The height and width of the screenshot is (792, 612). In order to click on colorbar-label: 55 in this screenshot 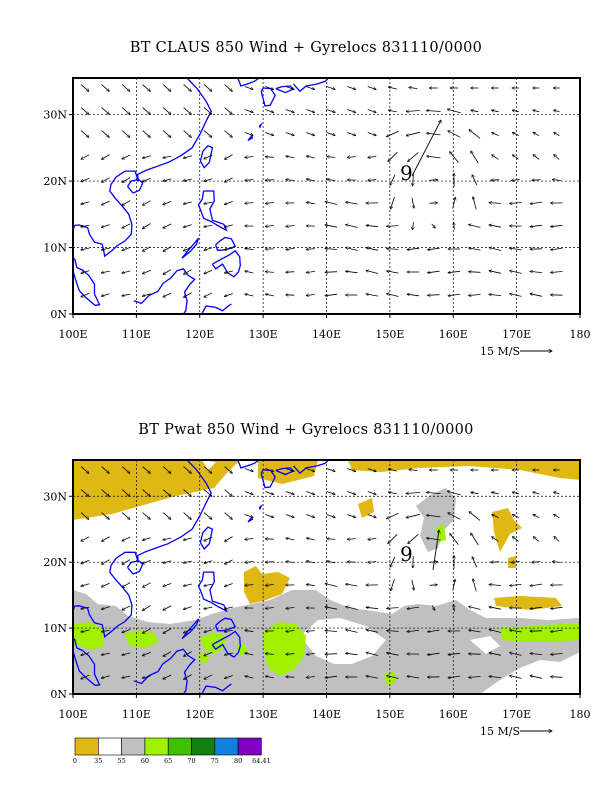, I will do `click(121, 761)`.